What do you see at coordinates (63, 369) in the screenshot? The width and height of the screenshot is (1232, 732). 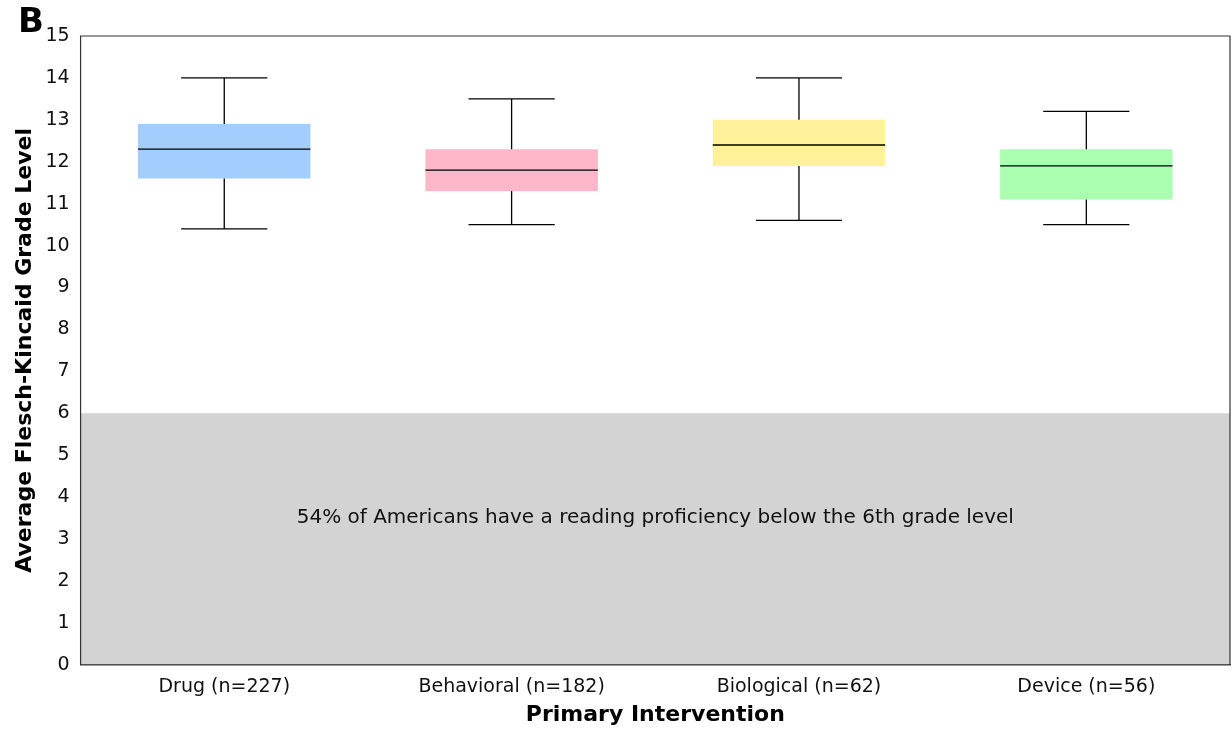 I see `y-tick-label: 7` at bounding box center [63, 369].